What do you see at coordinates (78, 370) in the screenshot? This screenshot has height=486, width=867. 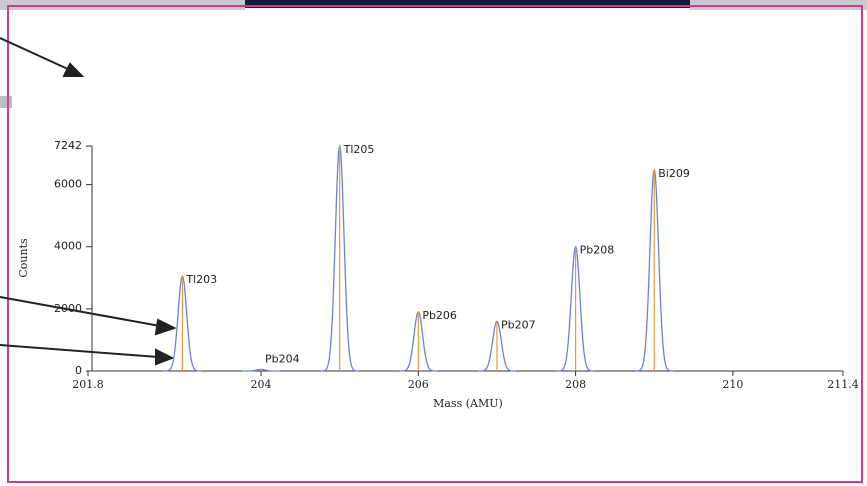 I see `y-tick-label: 0` at bounding box center [78, 370].